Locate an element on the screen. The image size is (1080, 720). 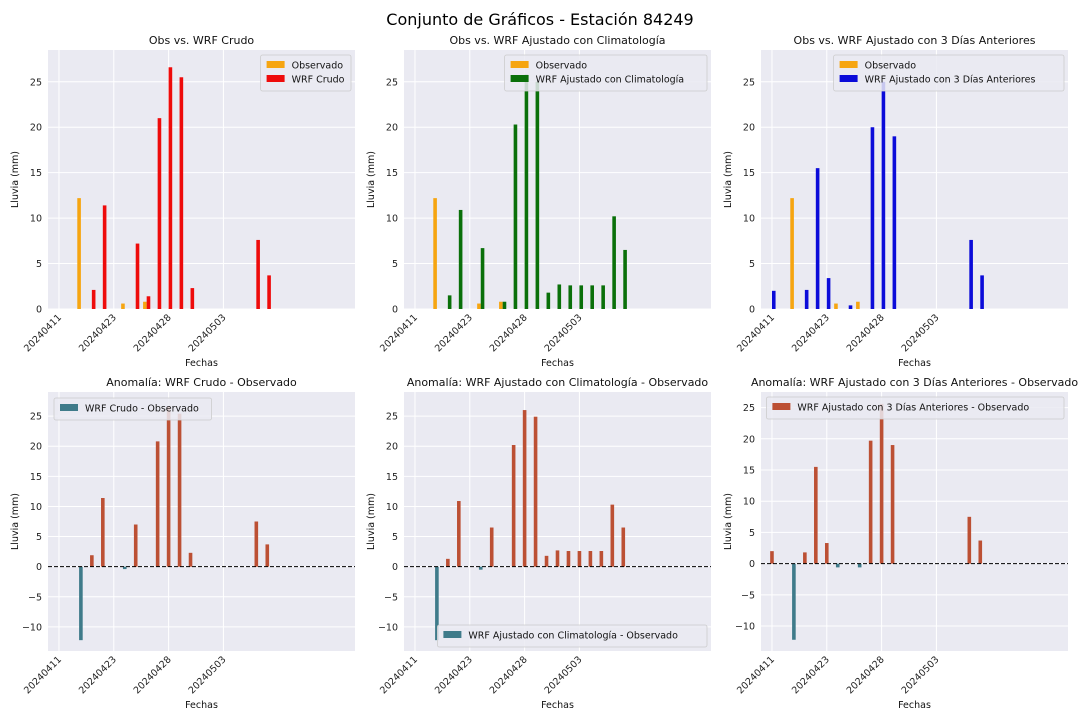
figure-title: Conjunto de Gráficos - Estación 84249 is located at coordinates (540, 19).